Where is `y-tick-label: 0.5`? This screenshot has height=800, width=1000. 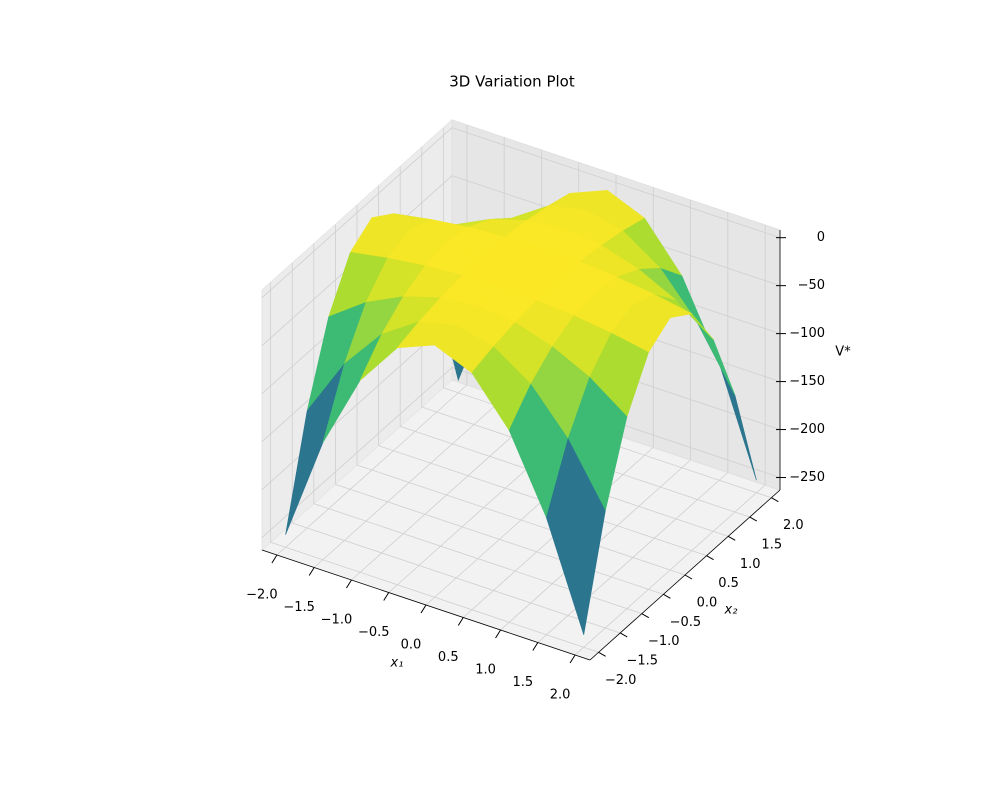
y-tick-label: 0.5 is located at coordinates (728, 583).